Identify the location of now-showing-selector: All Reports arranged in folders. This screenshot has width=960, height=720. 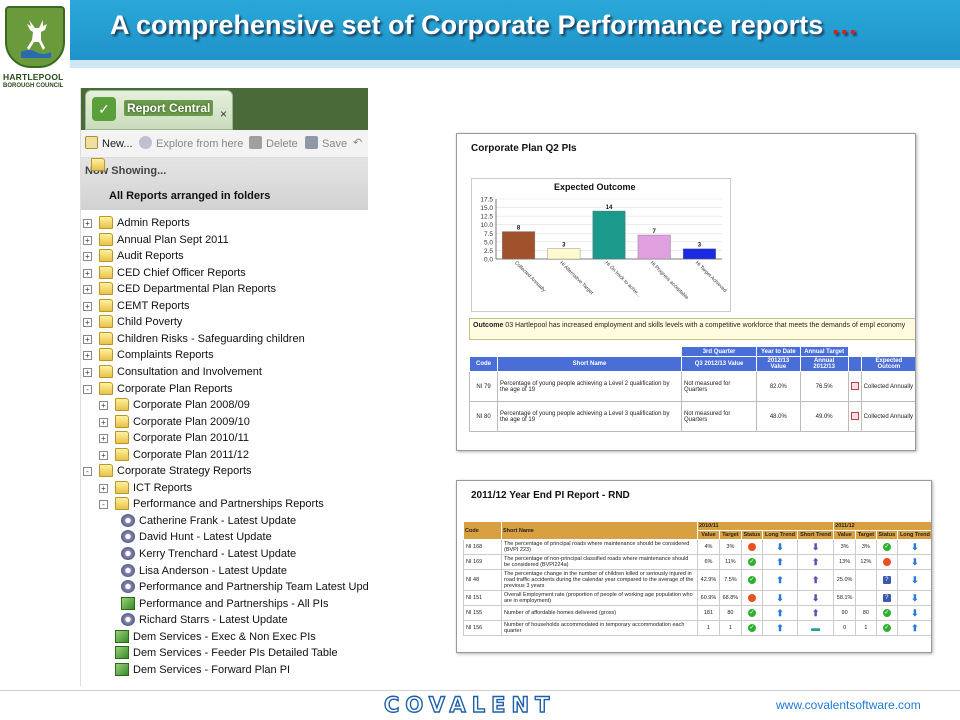
(190, 196).